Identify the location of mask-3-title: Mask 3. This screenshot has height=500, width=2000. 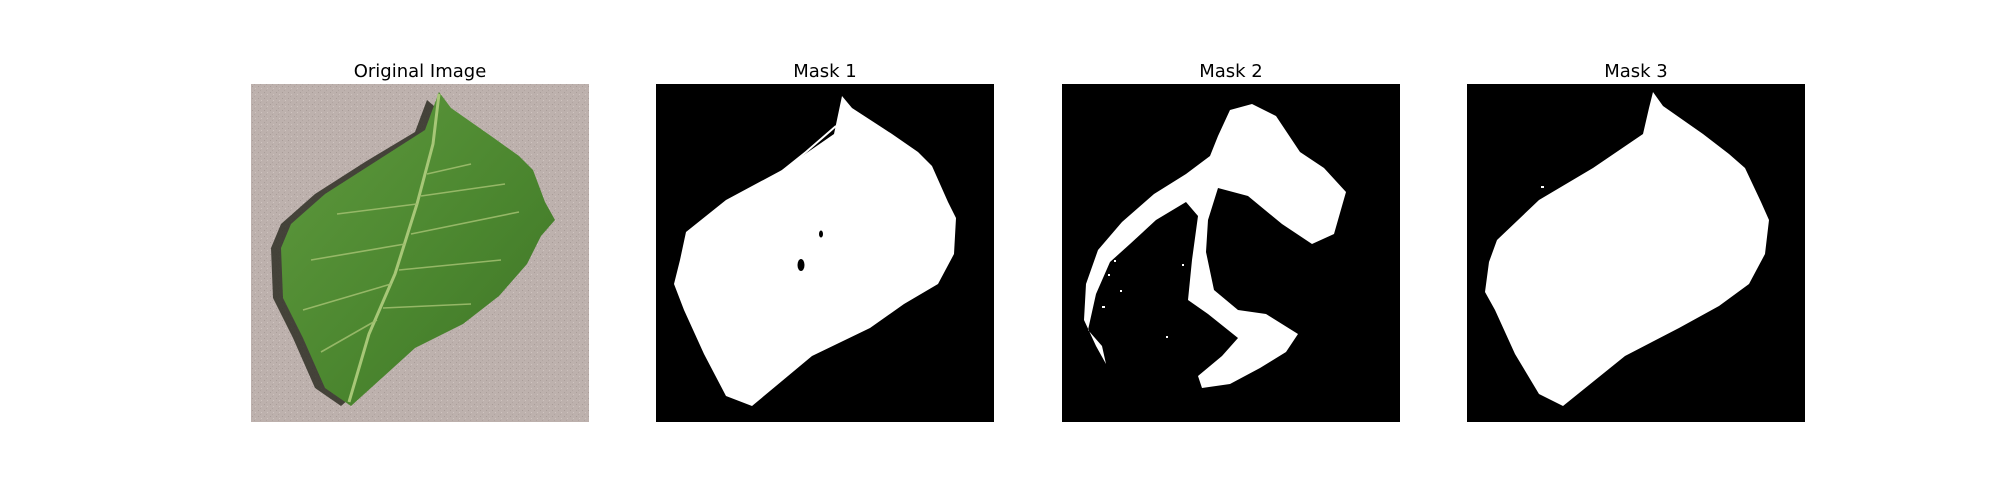
(1636, 71).